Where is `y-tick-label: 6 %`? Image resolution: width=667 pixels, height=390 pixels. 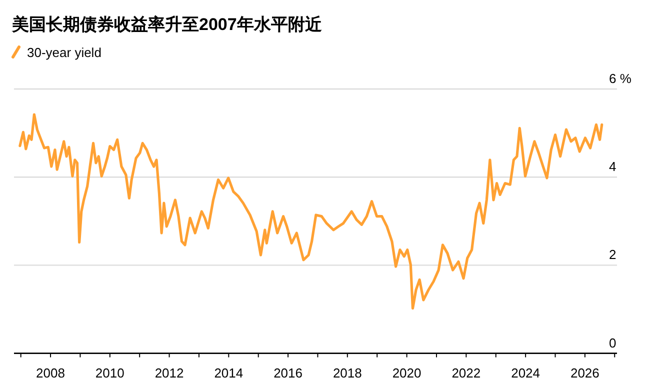 y-tick-label: 6 % is located at coordinates (620, 78).